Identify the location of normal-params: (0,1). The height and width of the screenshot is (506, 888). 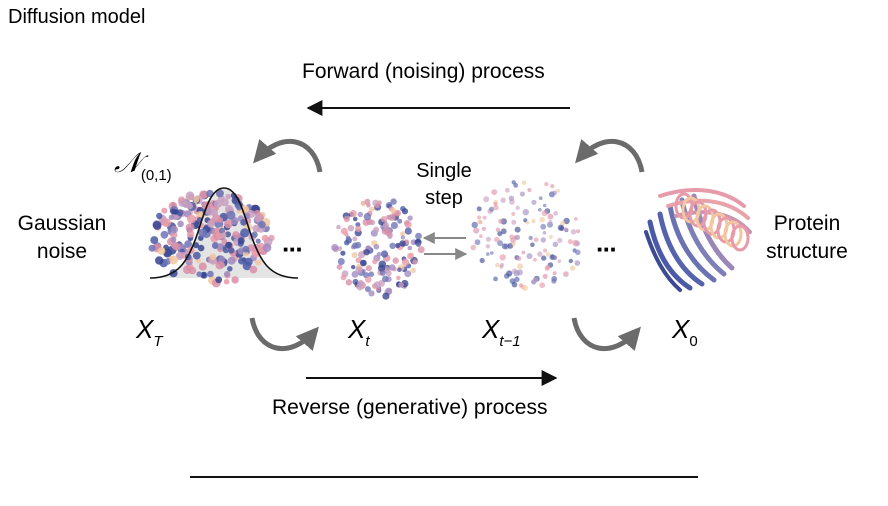
(156, 175).